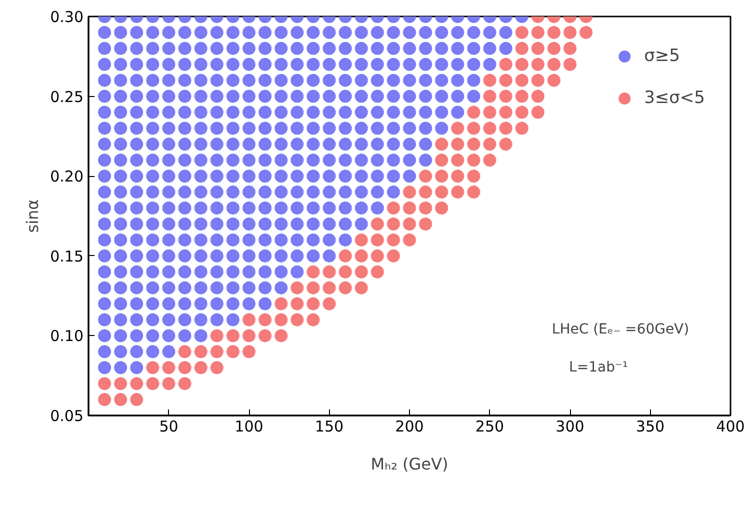 This screenshot has height=505, width=750. What do you see at coordinates (489, 427) in the screenshot?
I see `x-tick-label: 250` at bounding box center [489, 427].